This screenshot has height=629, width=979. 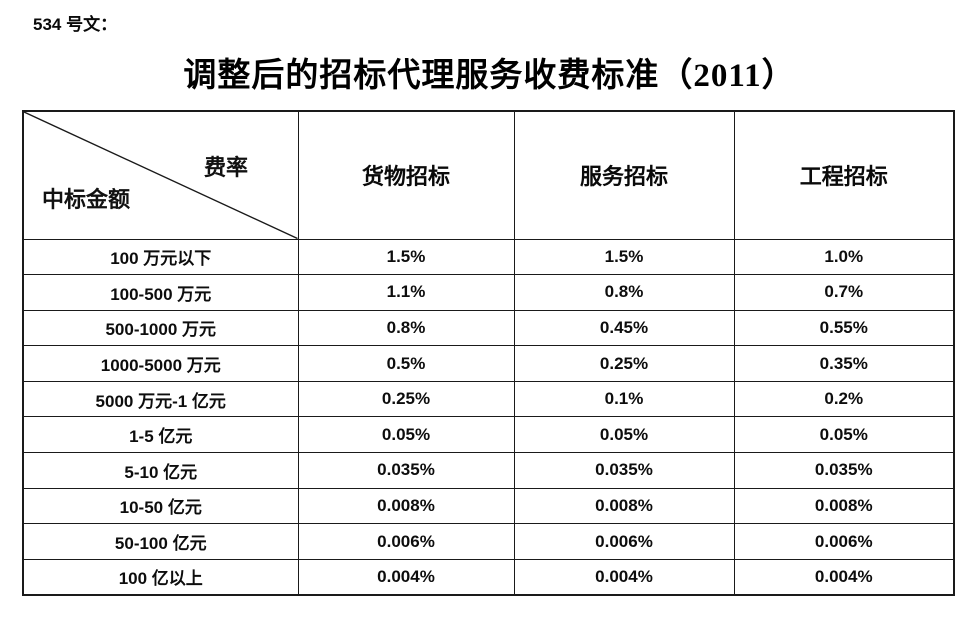 I want to click on doc-number-label: 534 号文：, so click(x=75, y=24).